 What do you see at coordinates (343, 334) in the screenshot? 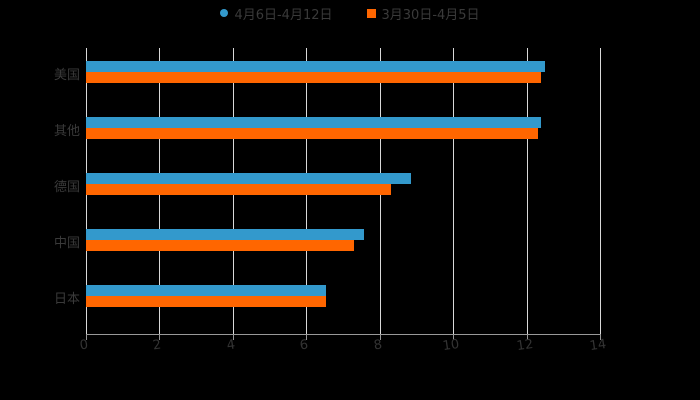
I see `x-axis` at bounding box center [343, 334].